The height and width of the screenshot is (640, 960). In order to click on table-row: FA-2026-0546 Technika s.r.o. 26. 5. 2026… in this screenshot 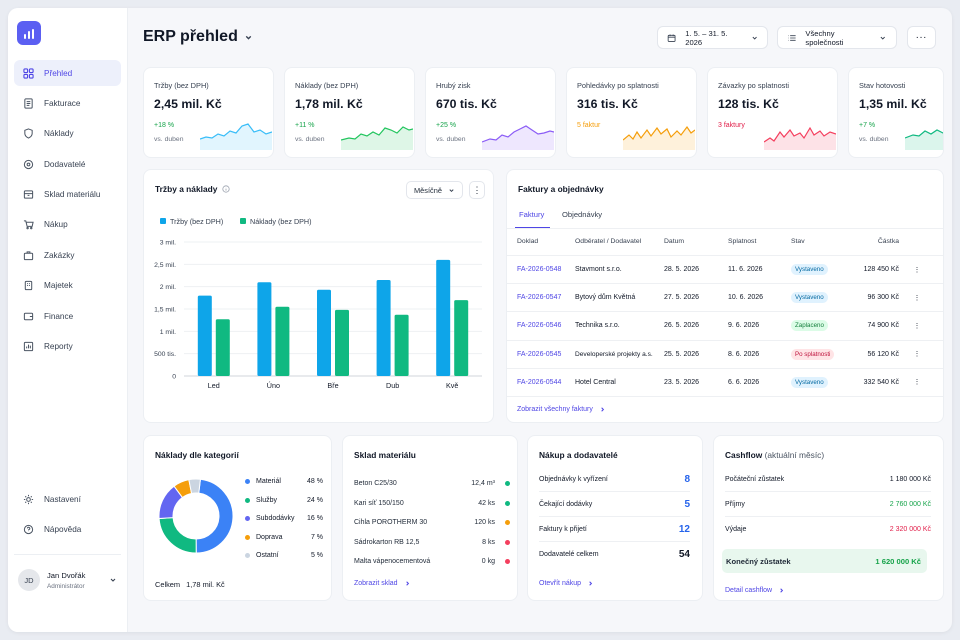, I will do `click(725, 326)`.